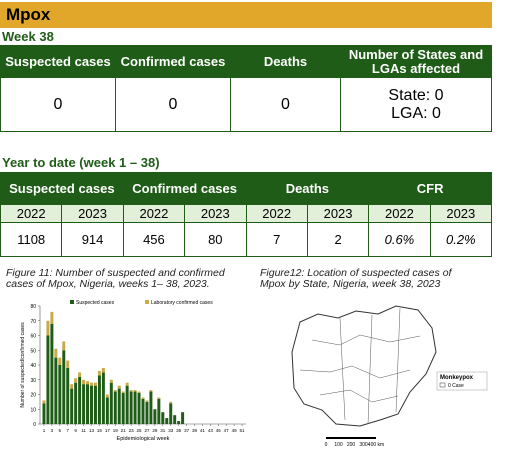 The height and width of the screenshot is (460, 512). I want to click on y-tick-label: 50, so click(33, 351).